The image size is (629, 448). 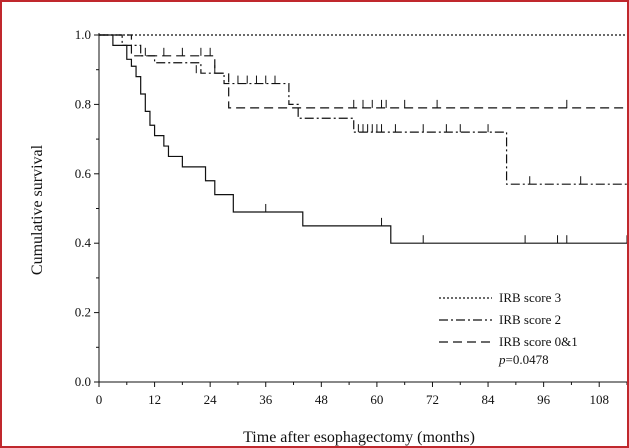 What do you see at coordinates (359, 437) in the screenshot?
I see `x-axis-title: Time after esophagectomy (months)` at bounding box center [359, 437].